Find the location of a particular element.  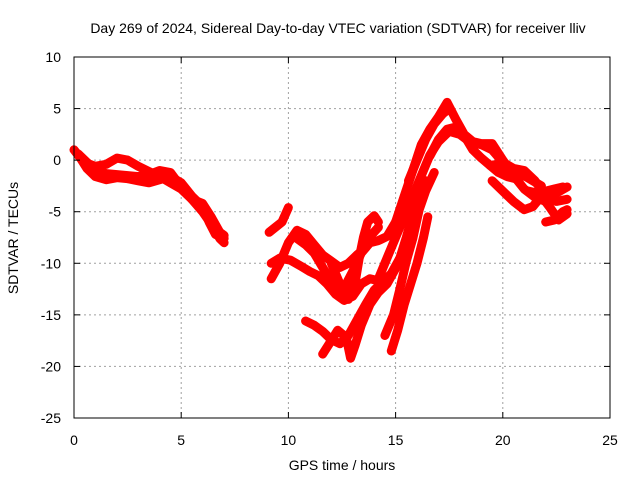

x-tick-label: 10 is located at coordinates (289, 440).